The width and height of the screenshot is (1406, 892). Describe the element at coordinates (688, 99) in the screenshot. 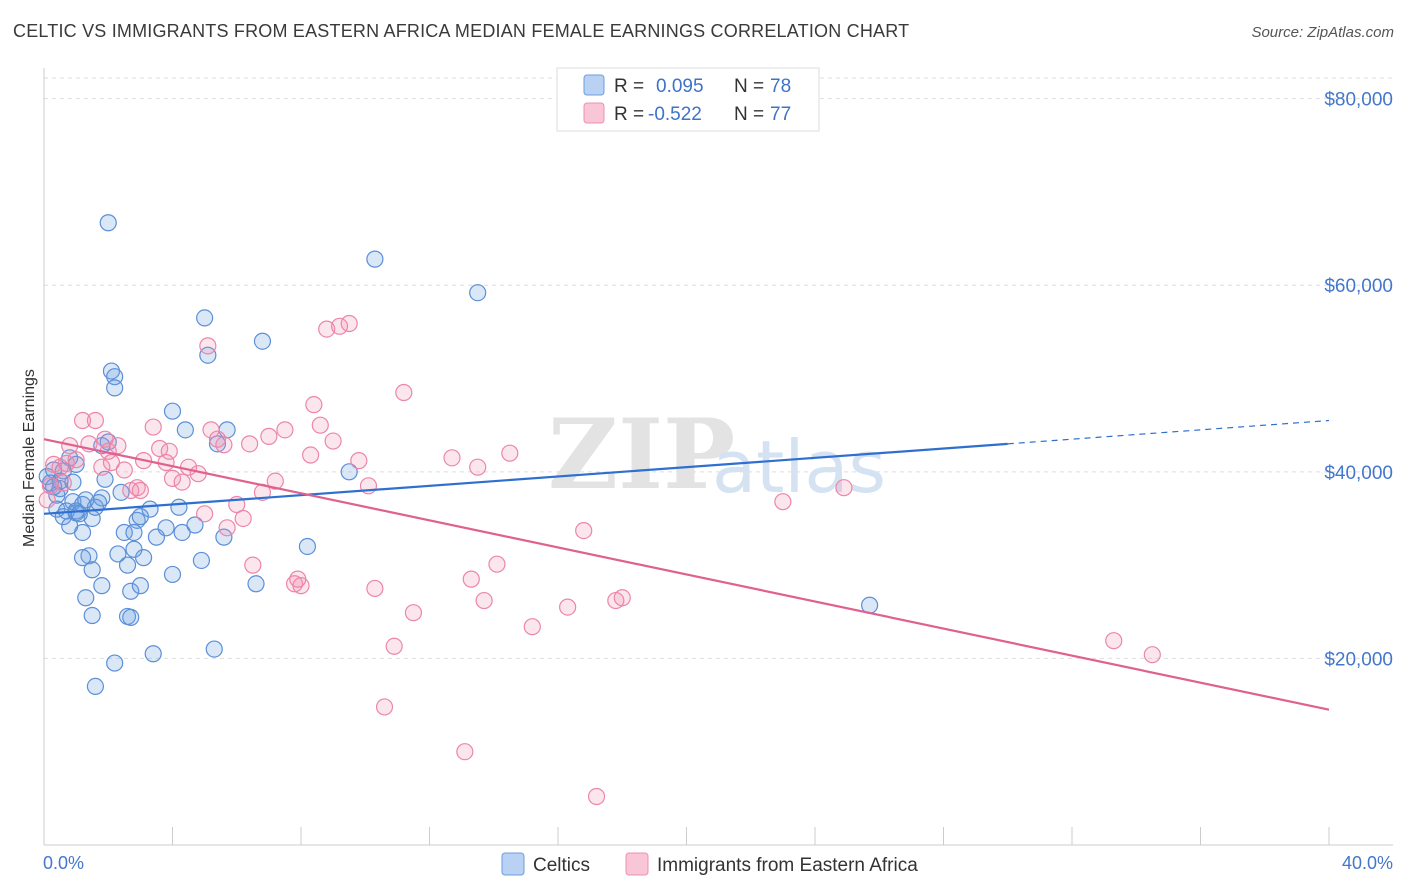

I see `top-legend: R = 0.095 N = 78 R = -0.522 N = 77` at that location.